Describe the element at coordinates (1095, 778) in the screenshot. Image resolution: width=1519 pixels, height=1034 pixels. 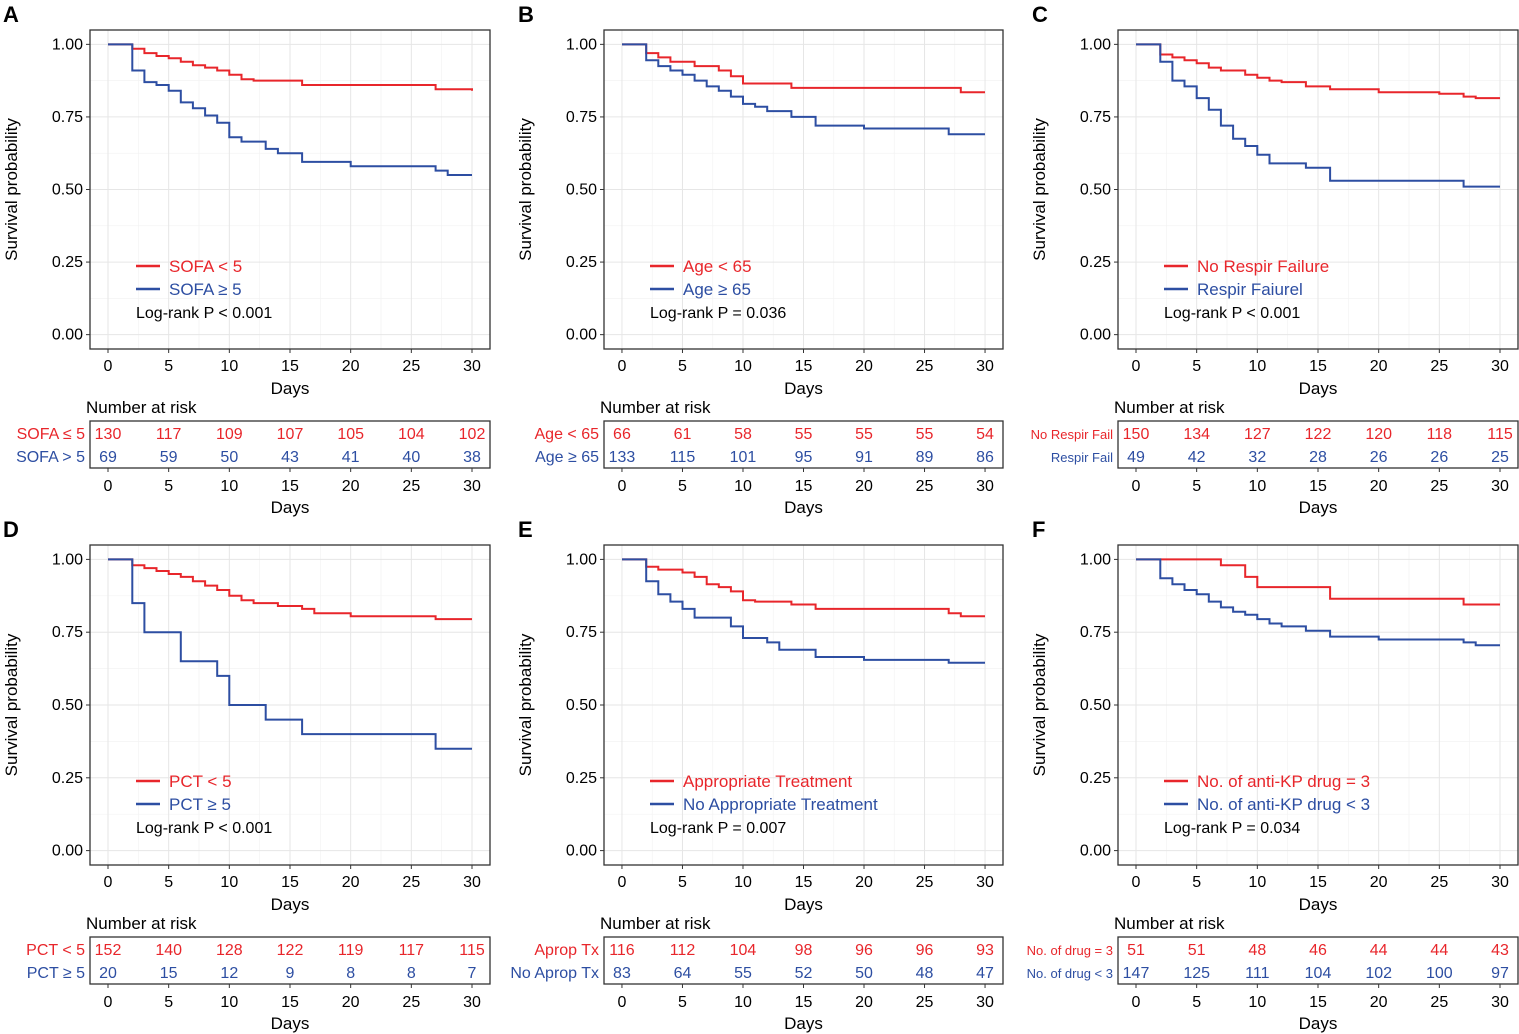
I see `y-tick-label: 0.25` at that location.